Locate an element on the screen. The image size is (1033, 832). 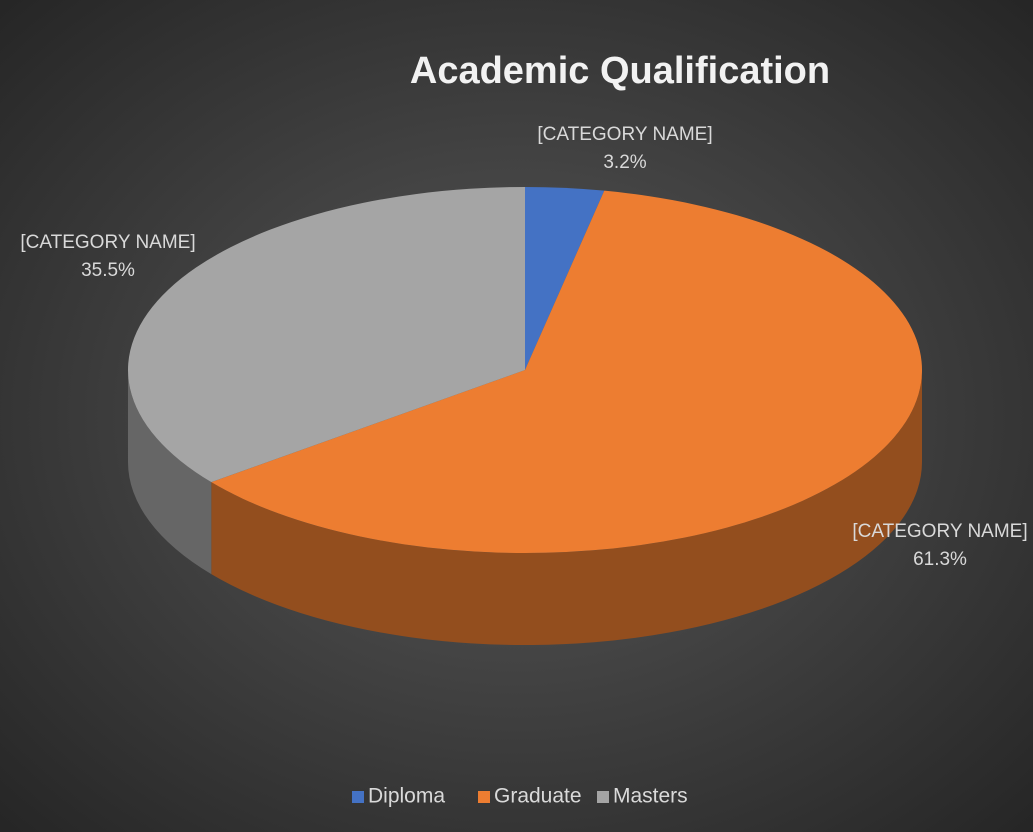
chart-title: Academic Qualification is located at coordinates (620, 71).